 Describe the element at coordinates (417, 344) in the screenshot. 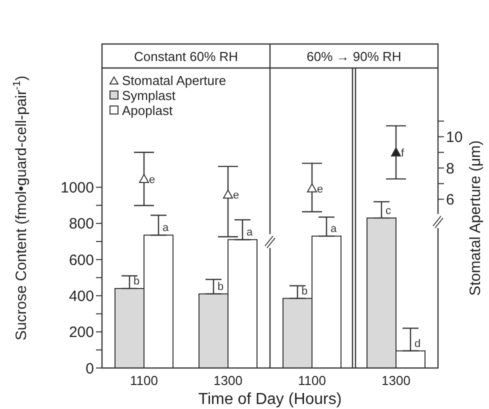

I see `data-label: d` at that location.